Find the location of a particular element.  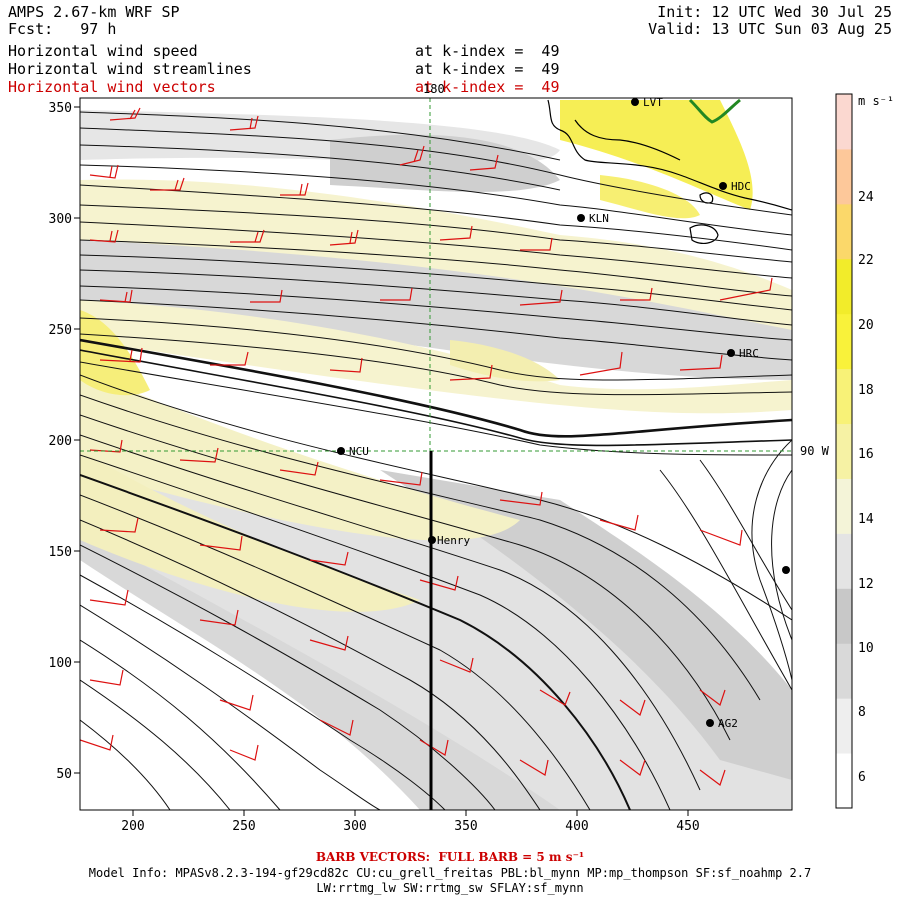

station-label-lvt: LVT is located at coordinates (653, 102).